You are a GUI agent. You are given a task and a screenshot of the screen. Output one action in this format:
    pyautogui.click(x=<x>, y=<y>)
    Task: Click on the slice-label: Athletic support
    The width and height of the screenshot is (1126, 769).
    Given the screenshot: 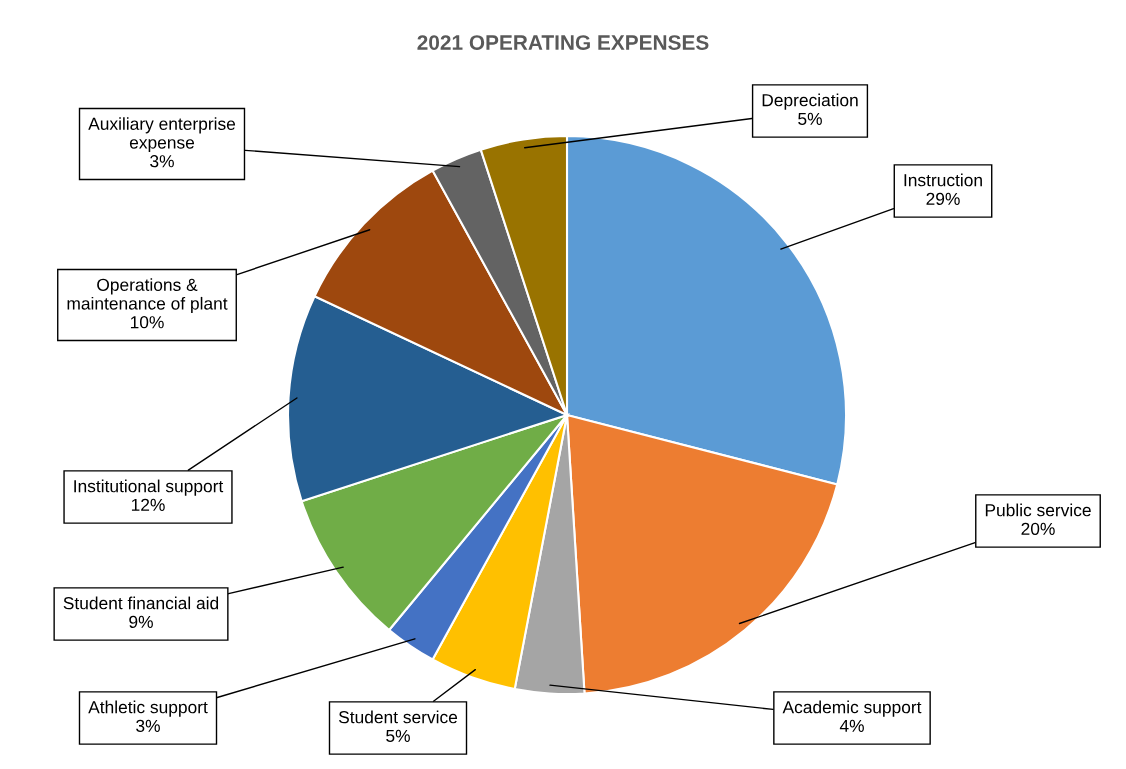 What is the action you would take?
    pyautogui.click(x=148, y=708)
    